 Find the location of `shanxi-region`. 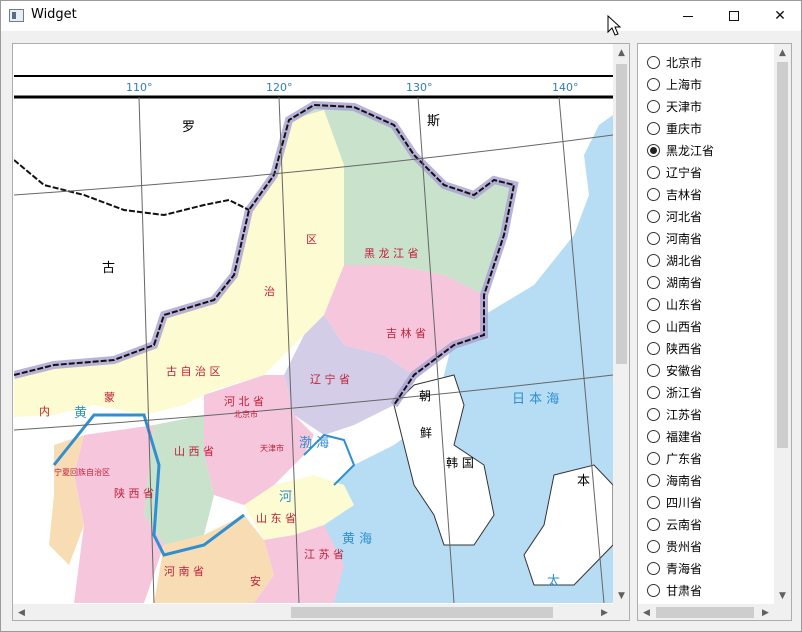

shanxi-region is located at coordinates (179, 480).